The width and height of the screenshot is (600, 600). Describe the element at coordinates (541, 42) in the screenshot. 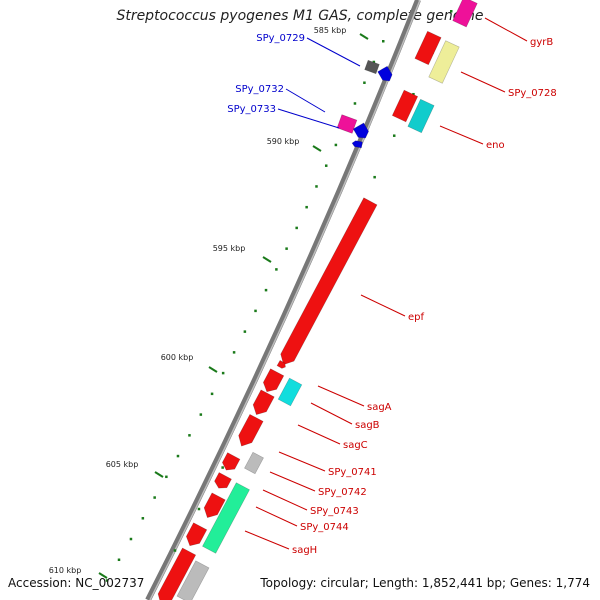

I see `gene-label-gyrb: gyrB` at that location.